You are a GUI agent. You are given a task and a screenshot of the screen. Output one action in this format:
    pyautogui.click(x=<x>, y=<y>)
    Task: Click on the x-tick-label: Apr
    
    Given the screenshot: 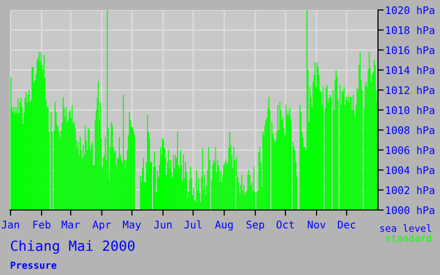 What is the action you would take?
    pyautogui.click(x=101, y=225)
    